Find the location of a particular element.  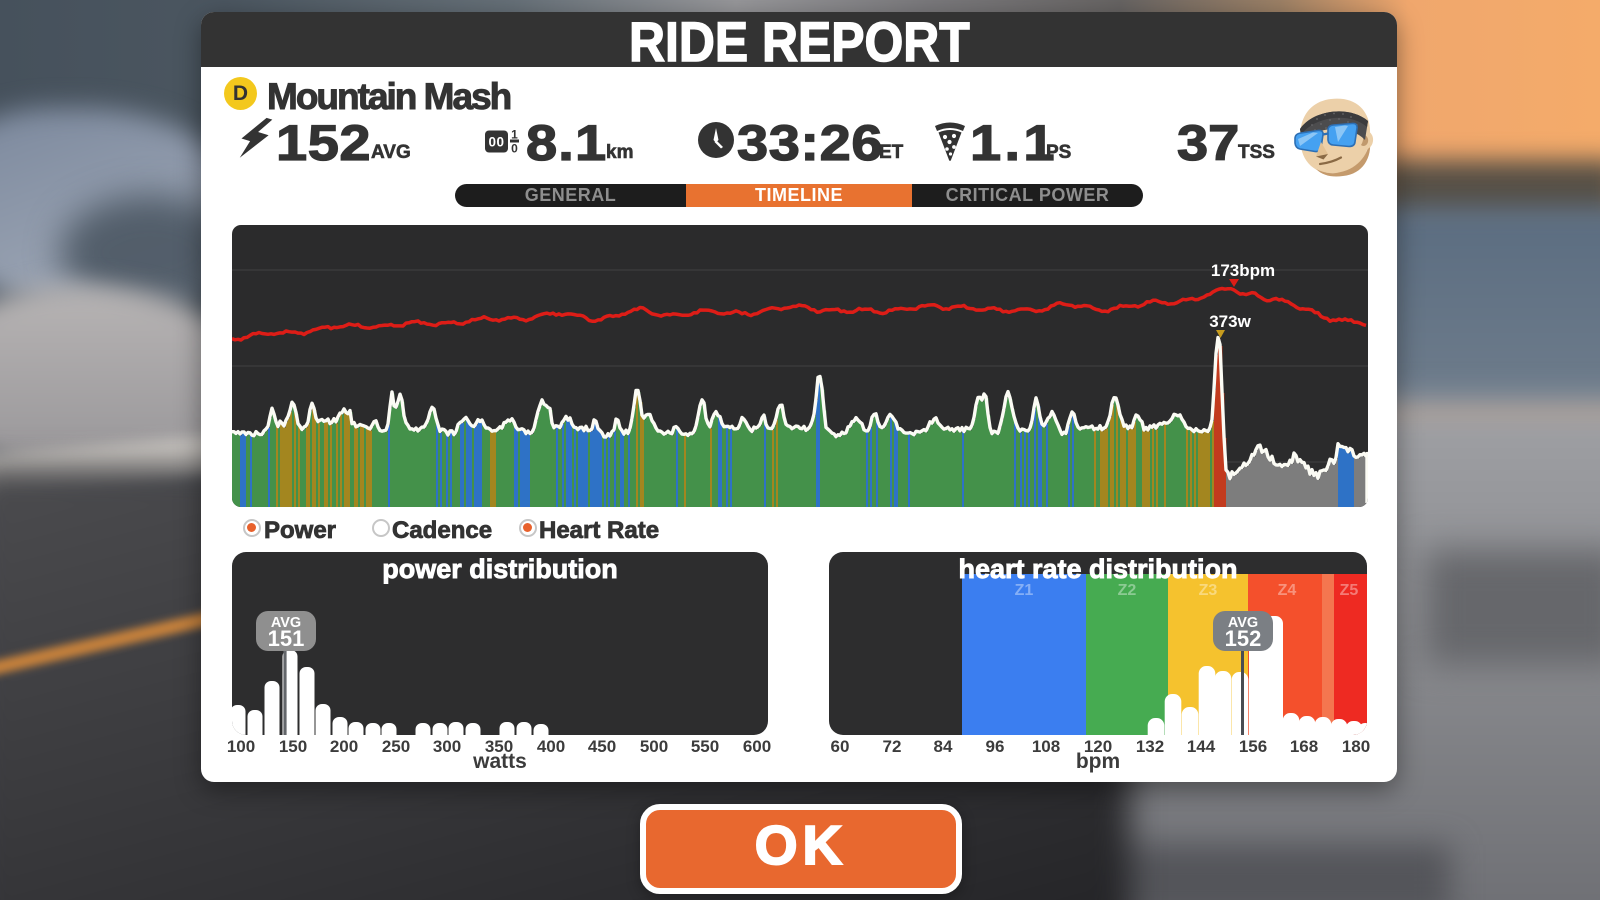

svg-text: 100 is located at coordinates (241, 746).